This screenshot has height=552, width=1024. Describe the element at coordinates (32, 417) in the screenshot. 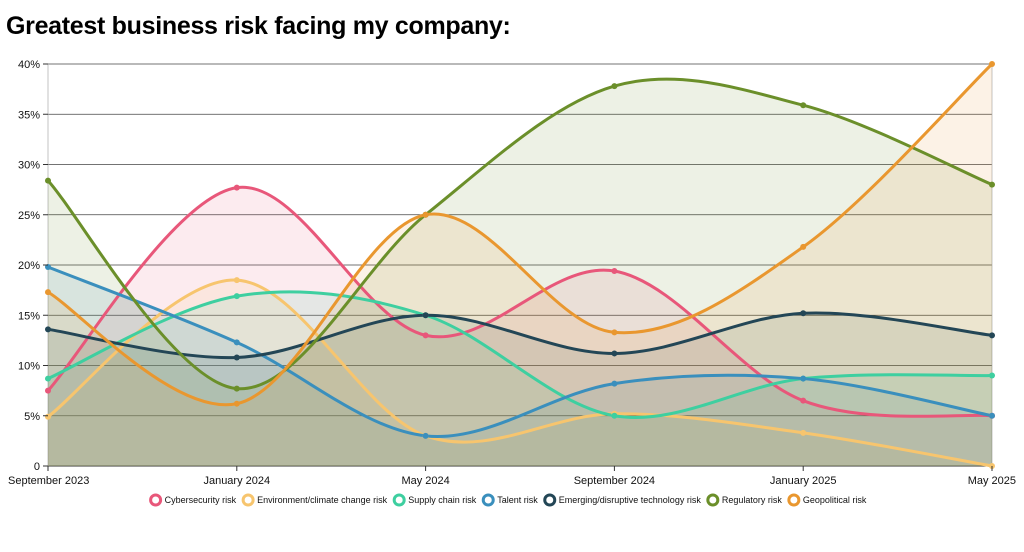

I see `y-tick-label: 5%` at that location.